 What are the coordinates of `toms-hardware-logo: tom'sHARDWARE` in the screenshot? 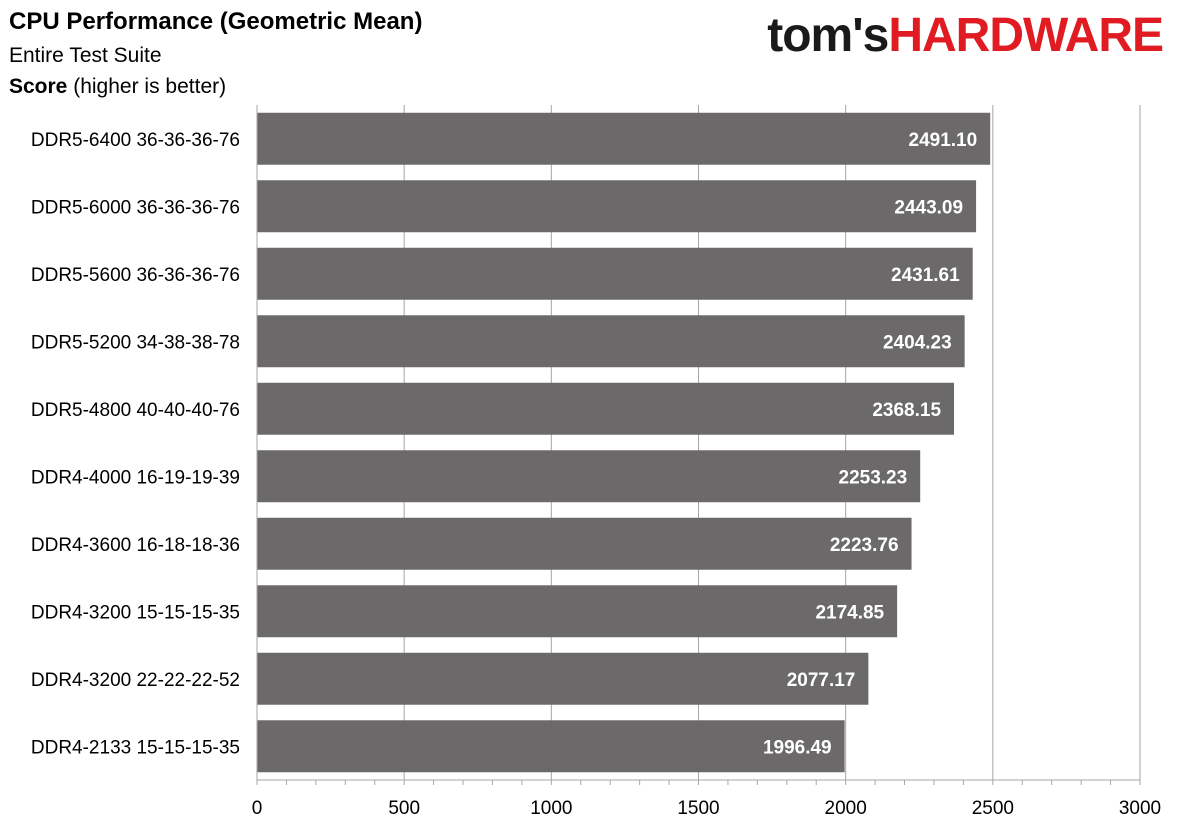 It's located at (965, 36).